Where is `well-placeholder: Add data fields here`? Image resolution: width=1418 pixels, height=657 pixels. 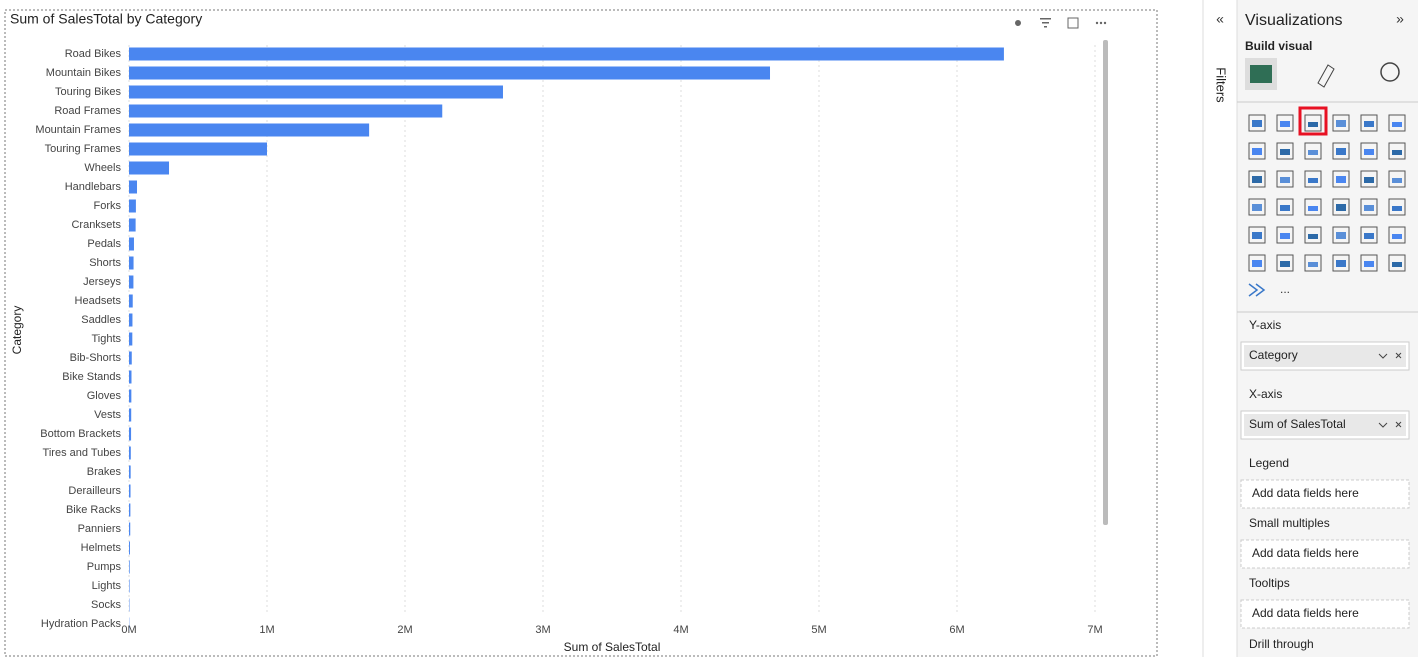
well-placeholder: Add data fields here is located at coordinates (1305, 493).